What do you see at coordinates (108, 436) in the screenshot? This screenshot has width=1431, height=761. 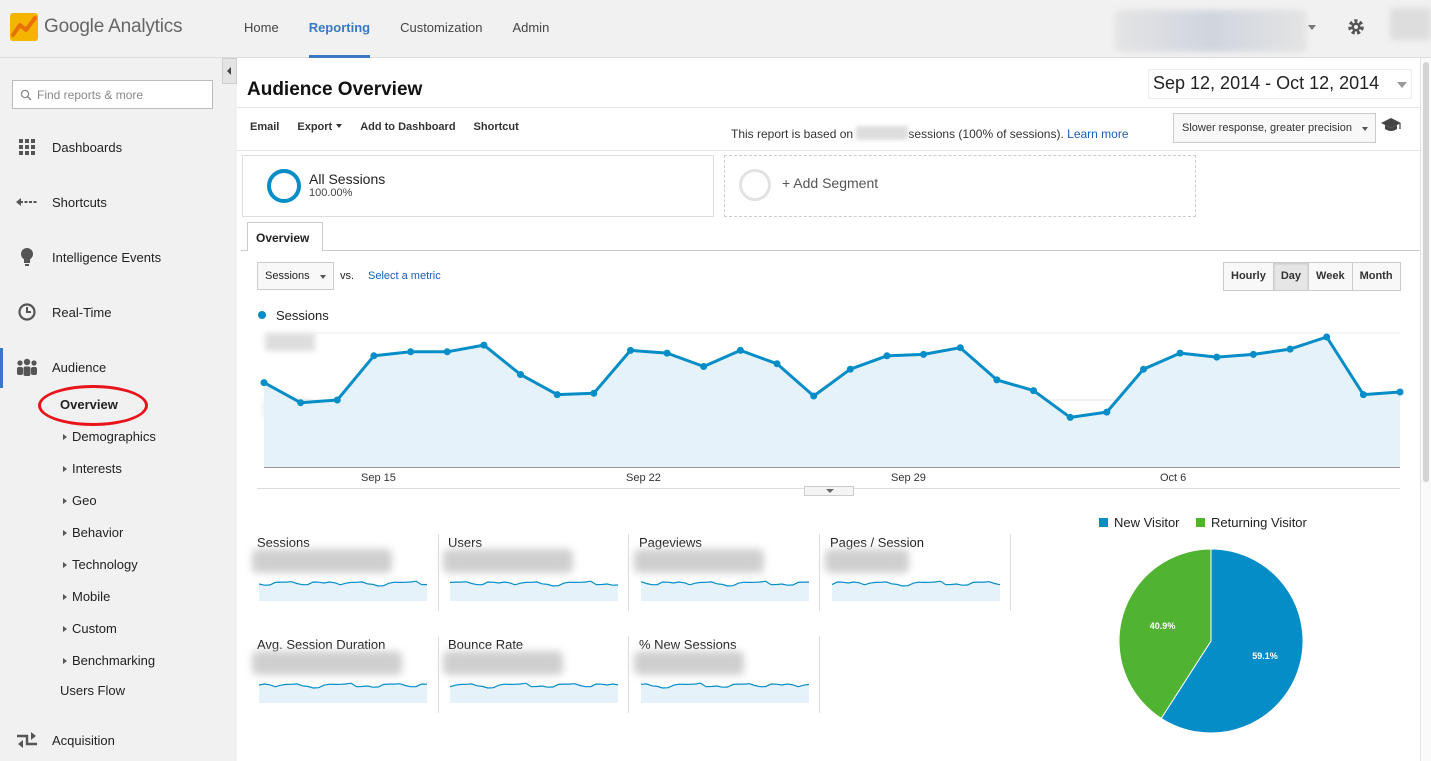 I see `sidebar-subitem-demographics: Demographics` at bounding box center [108, 436].